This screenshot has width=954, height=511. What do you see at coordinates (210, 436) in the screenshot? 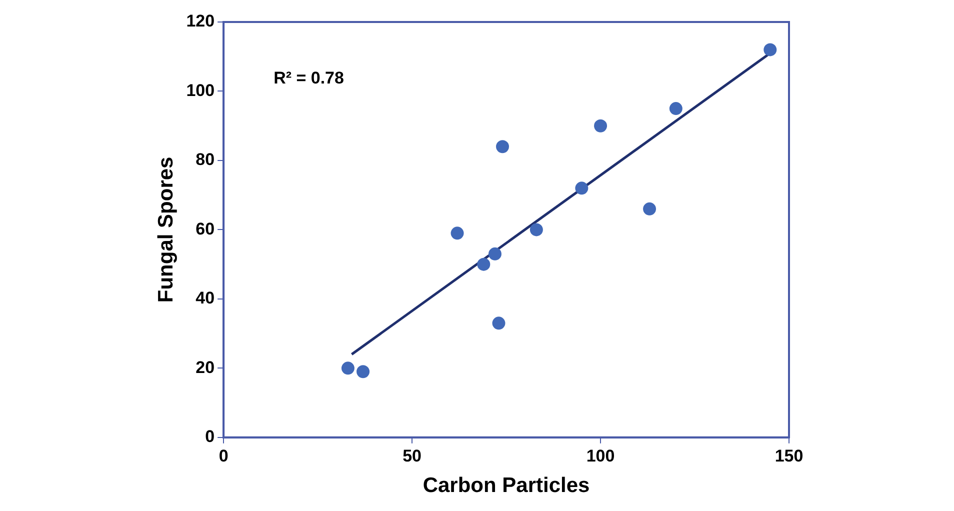
I see `y-tick-label: 0` at bounding box center [210, 436].